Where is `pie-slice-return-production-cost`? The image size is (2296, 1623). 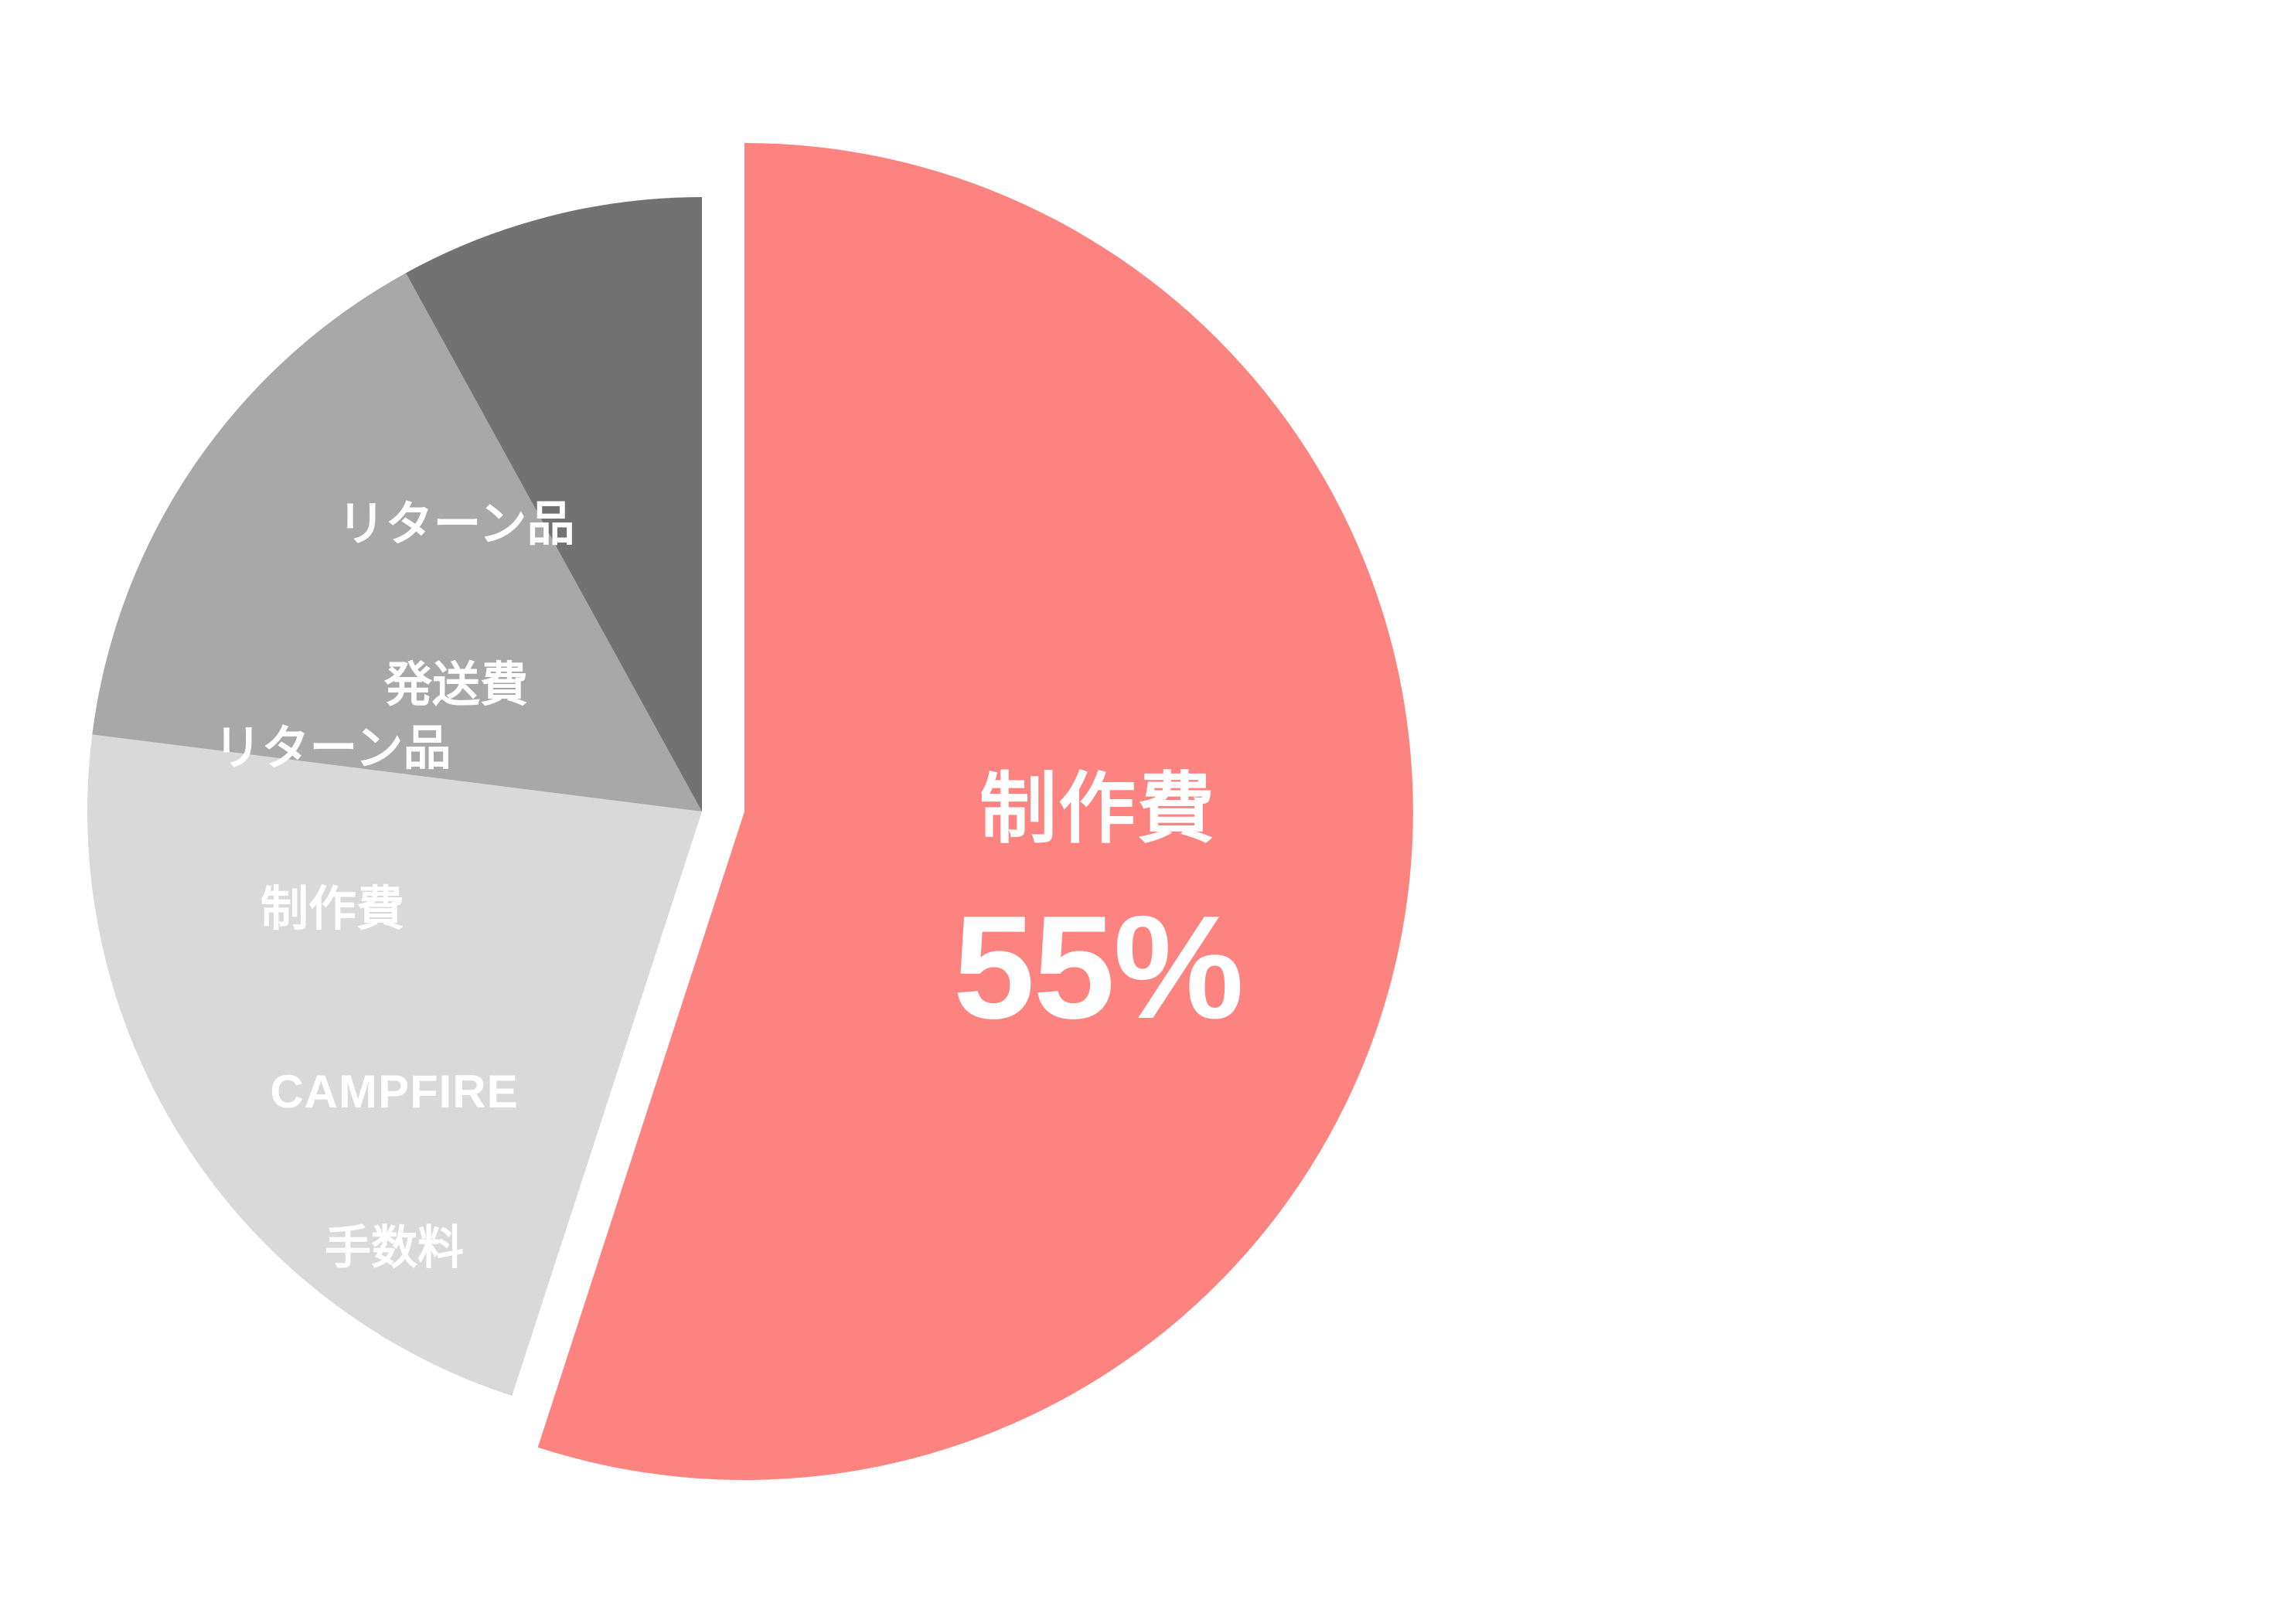 pie-slice-return-production-cost is located at coordinates (397, 542).